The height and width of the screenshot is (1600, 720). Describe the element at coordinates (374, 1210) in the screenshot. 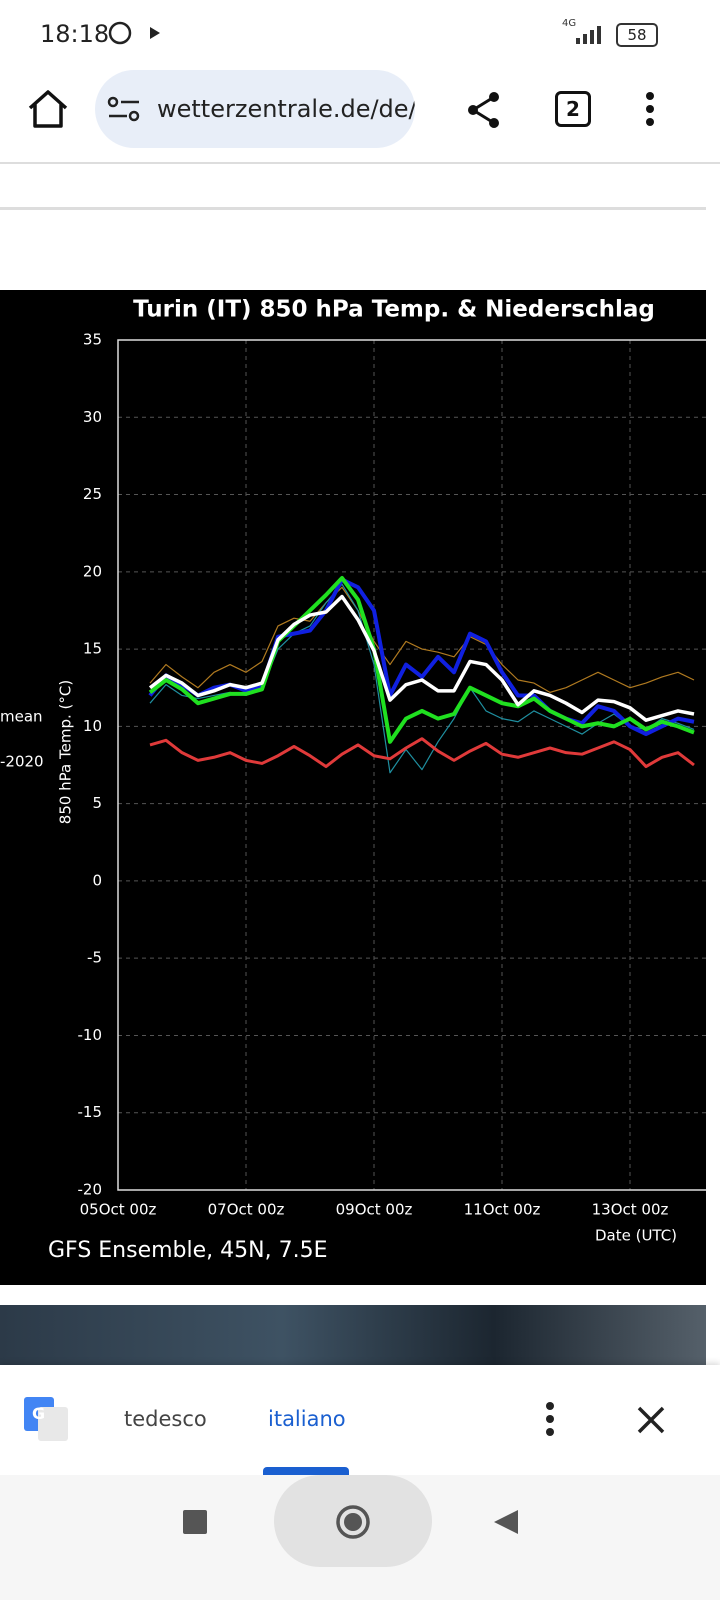

I see `x-tick-label: 09Oct 00z` at that location.